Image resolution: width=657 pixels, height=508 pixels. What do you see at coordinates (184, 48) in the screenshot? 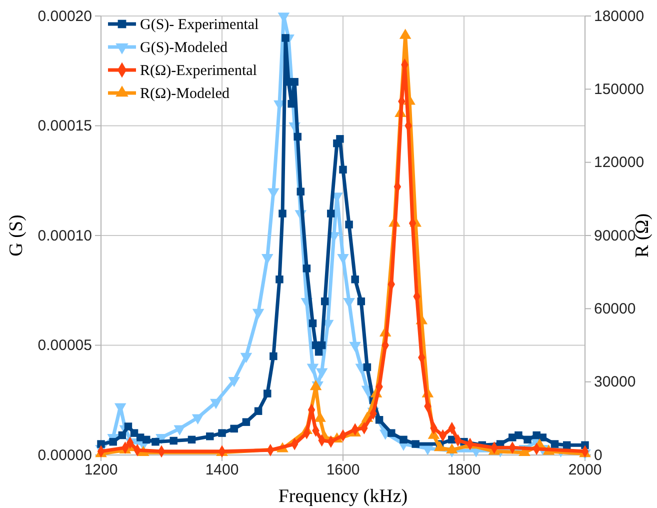
I see `legend-label: G(S)-Modeled` at bounding box center [184, 48].